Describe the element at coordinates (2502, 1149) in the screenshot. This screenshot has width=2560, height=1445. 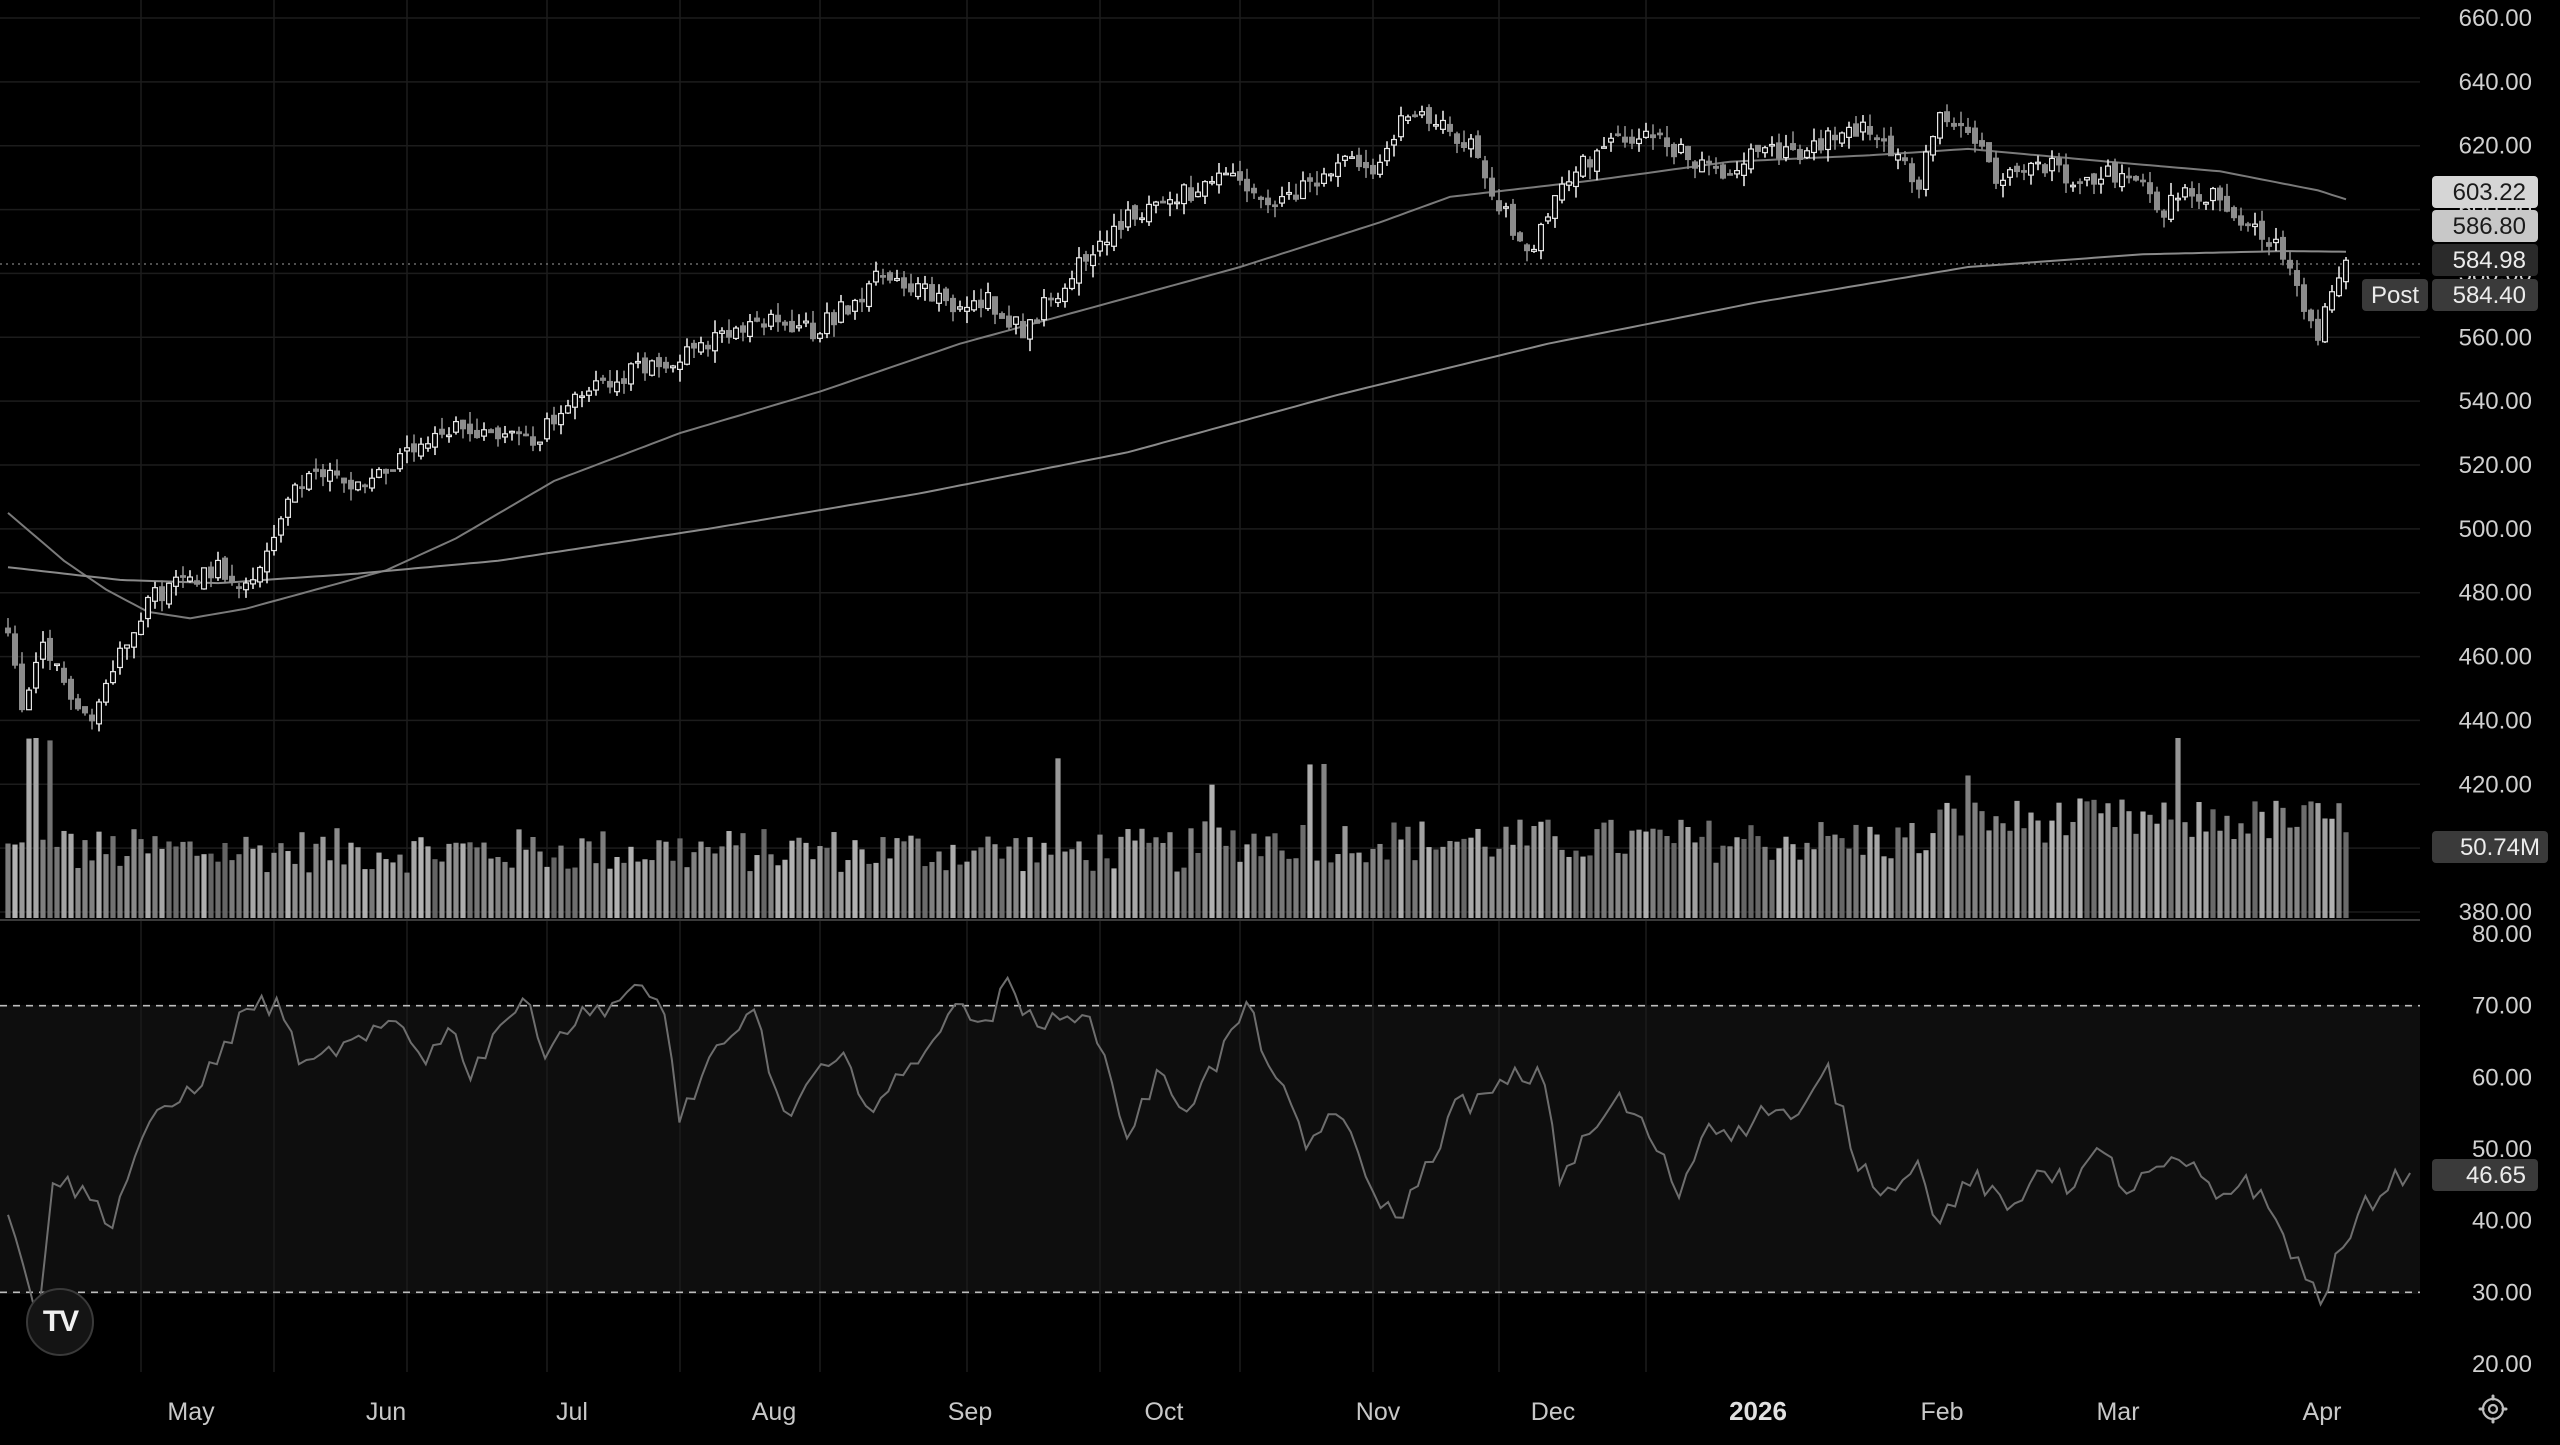
I see `rsi-axis: 80.00 70.00 60.00 50.00 40.00 30.00 20.00` at that location.